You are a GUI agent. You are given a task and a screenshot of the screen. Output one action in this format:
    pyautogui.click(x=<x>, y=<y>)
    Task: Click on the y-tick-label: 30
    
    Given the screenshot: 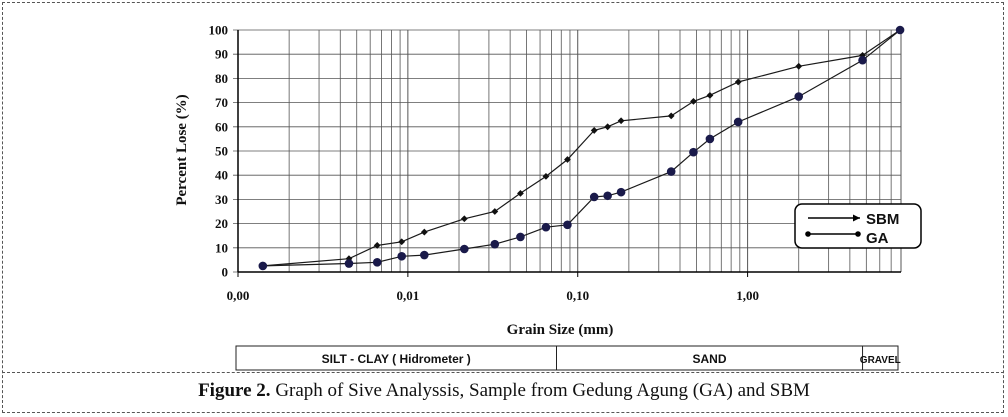 What is the action you would take?
    pyautogui.click(x=221, y=199)
    